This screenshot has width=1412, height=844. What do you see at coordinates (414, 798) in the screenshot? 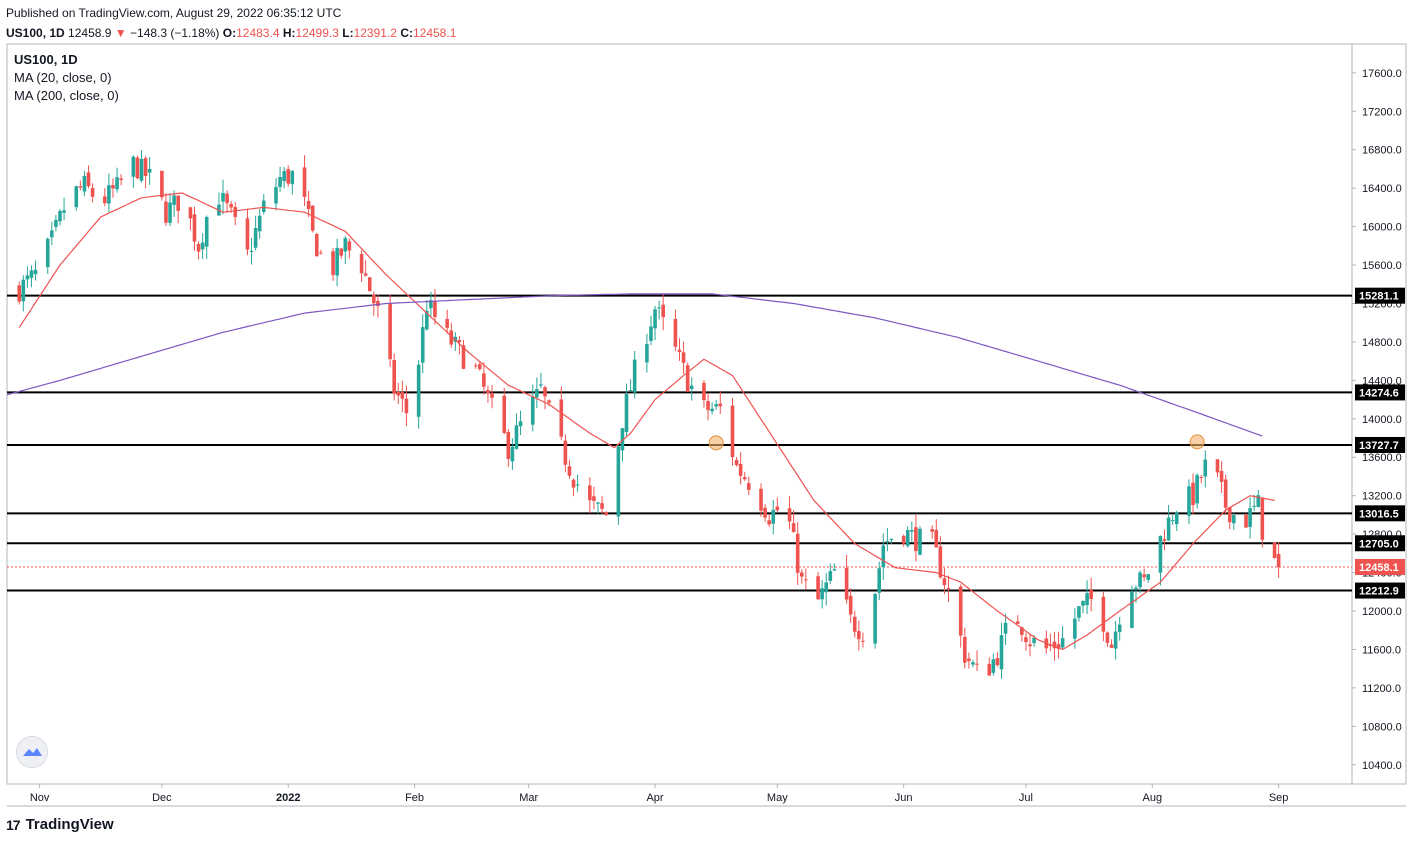
I see `x-tick-label: Feb` at bounding box center [414, 798].